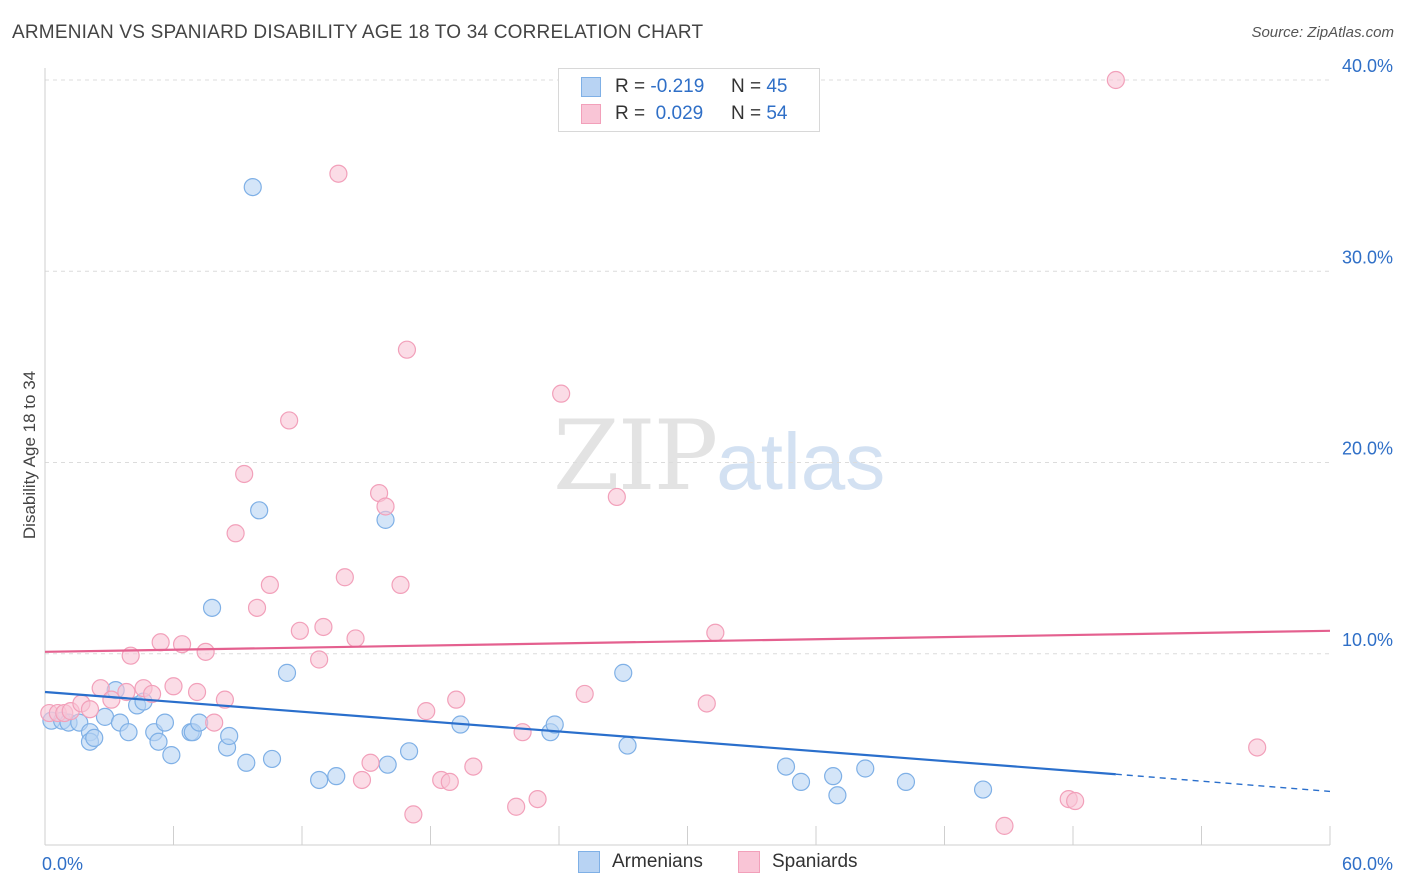  What do you see at coordinates (29, 455) in the screenshot?
I see `y-axis-label: Disability Age 18 to 34` at bounding box center [29, 455].